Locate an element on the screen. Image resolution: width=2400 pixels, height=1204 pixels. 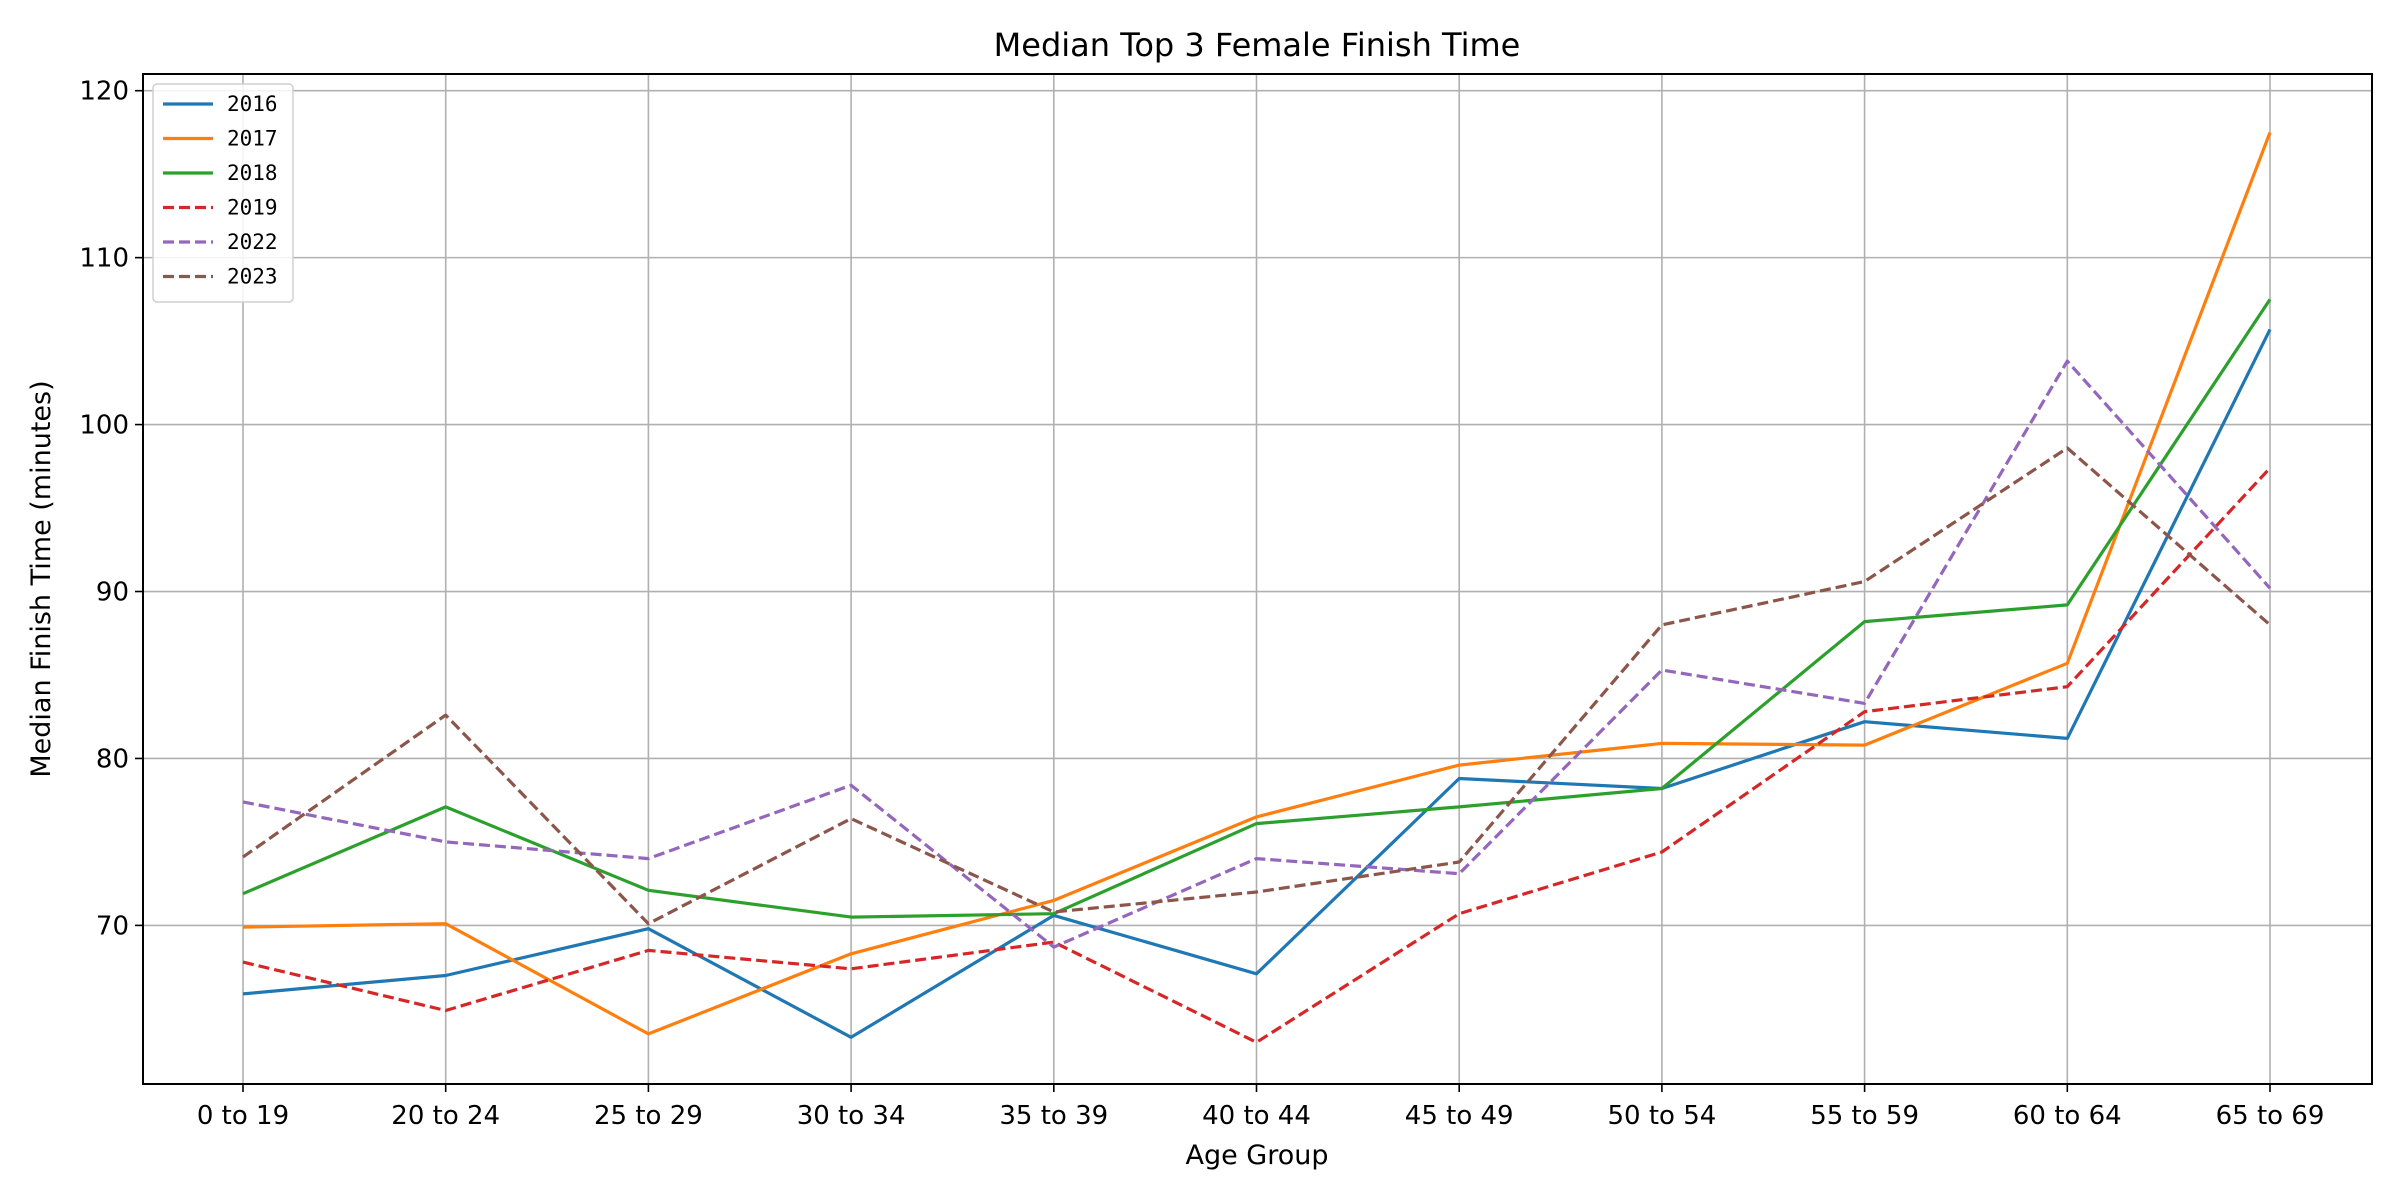
y-tick-label: 120 is located at coordinates (104, 92).